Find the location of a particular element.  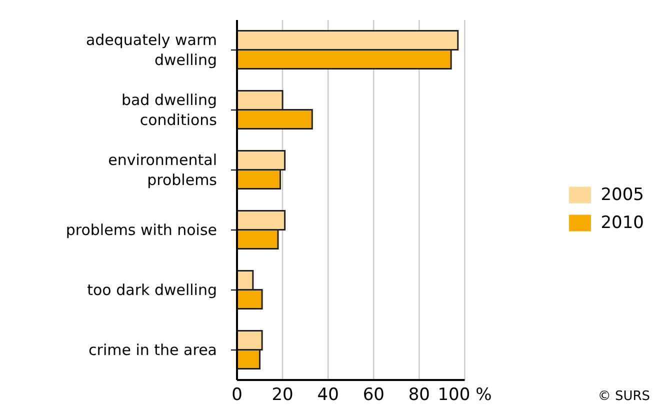

x-tick-label: 60 is located at coordinates (373, 395).